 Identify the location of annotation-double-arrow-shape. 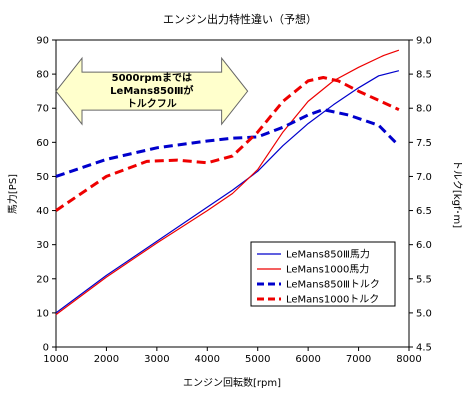
(152, 91).